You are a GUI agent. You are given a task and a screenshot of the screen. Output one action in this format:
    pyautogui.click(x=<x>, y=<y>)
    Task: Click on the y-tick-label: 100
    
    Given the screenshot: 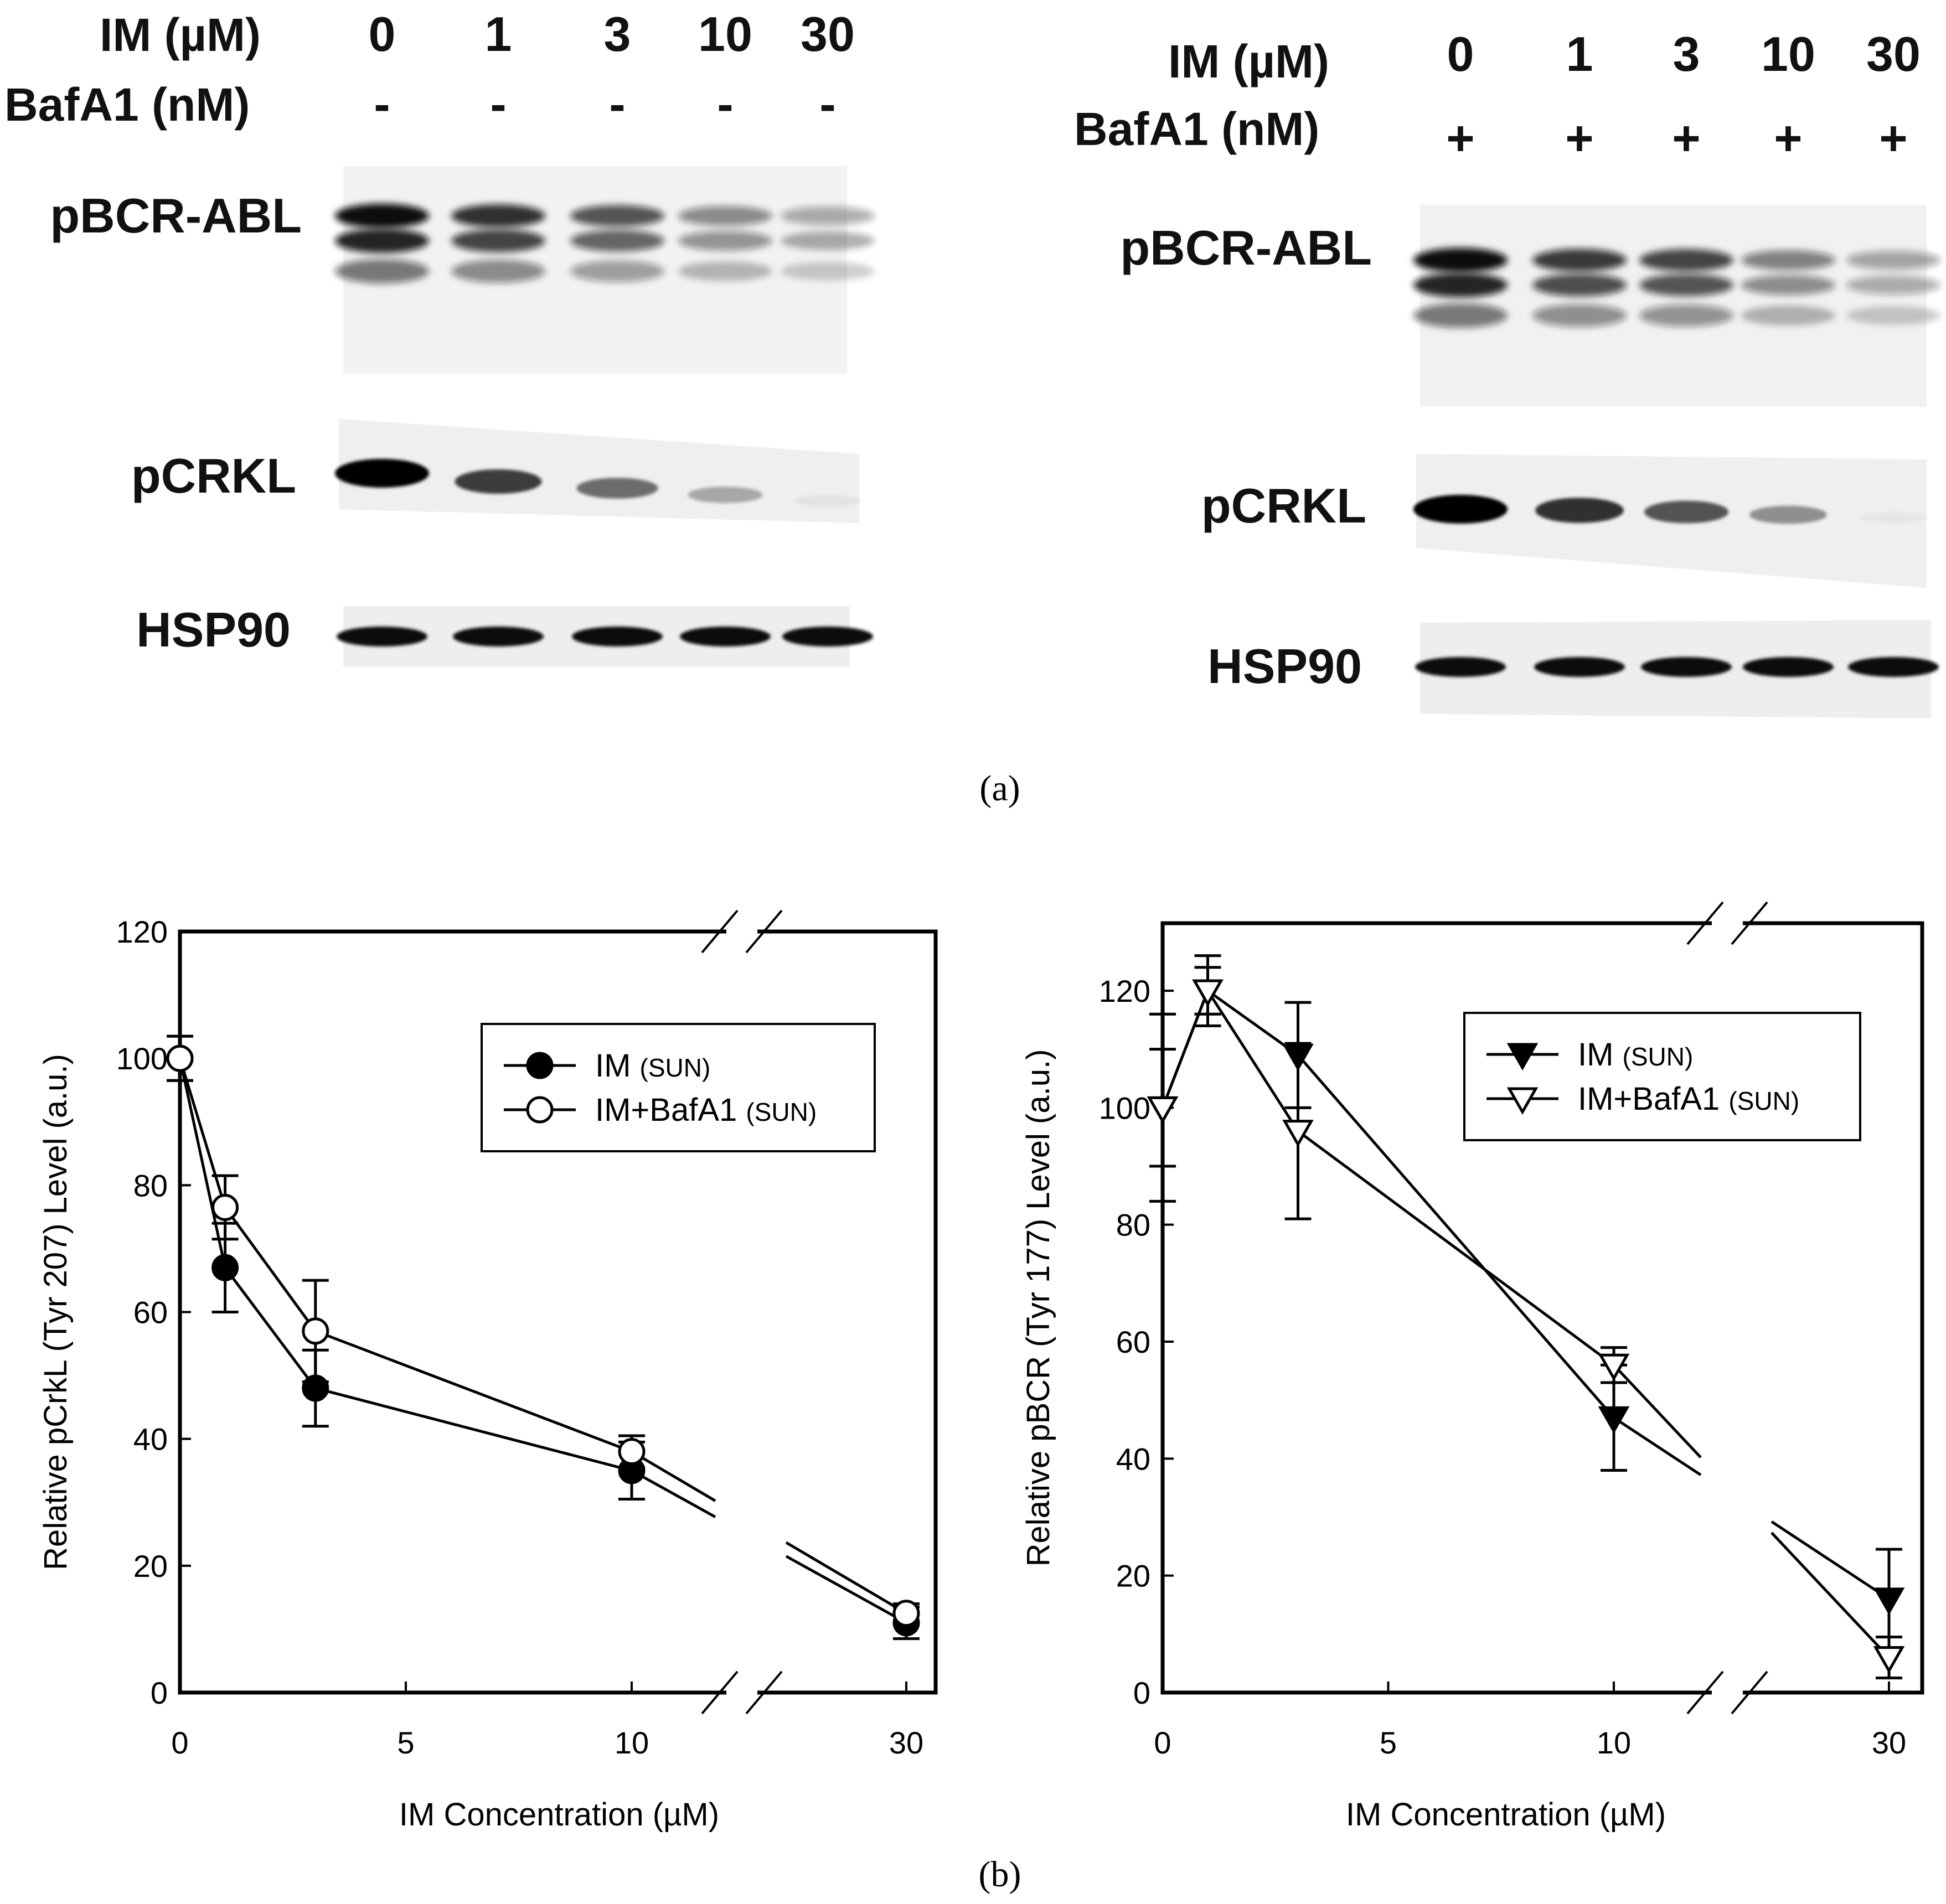 What is the action you would take?
    pyautogui.click(x=1124, y=1107)
    